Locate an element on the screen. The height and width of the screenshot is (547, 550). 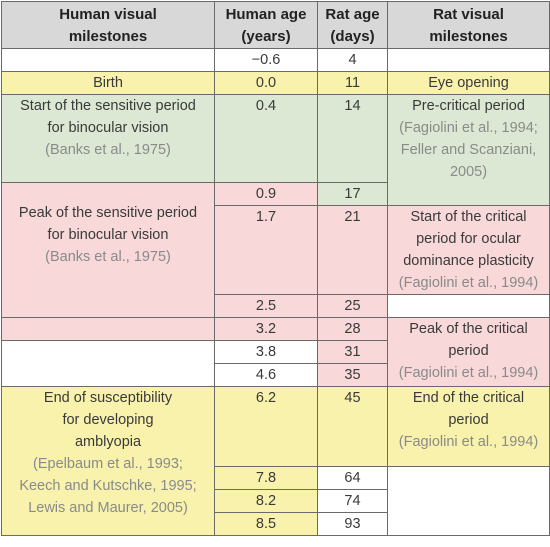
header-rat-milestones: Rat visual milestones is located at coordinates (468, 25).